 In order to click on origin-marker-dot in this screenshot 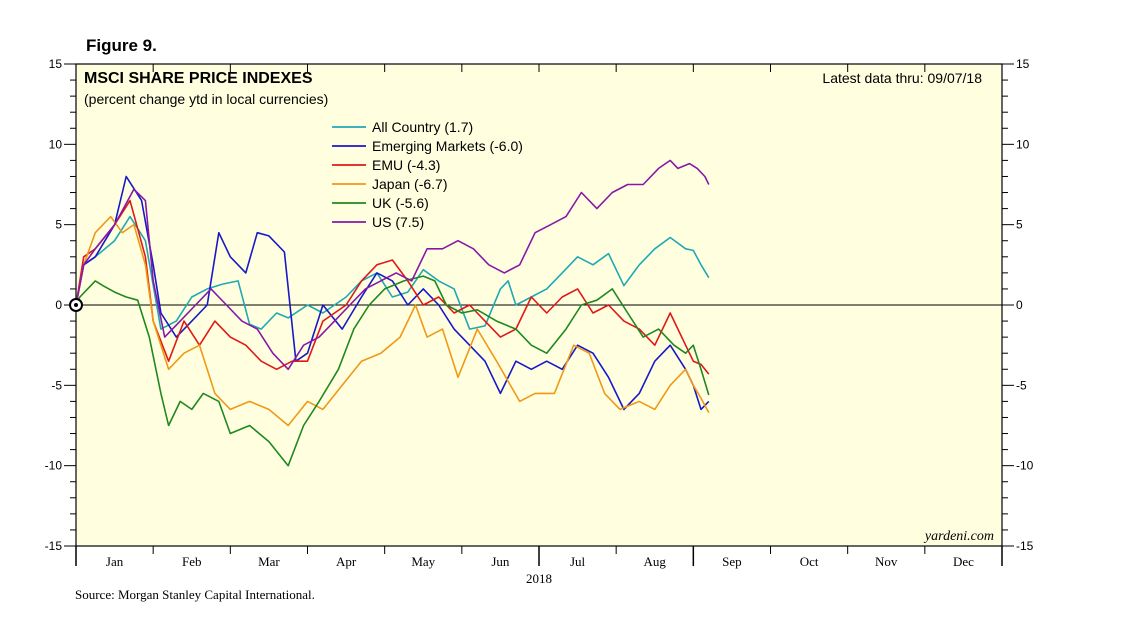, I will do `click(76, 305)`.